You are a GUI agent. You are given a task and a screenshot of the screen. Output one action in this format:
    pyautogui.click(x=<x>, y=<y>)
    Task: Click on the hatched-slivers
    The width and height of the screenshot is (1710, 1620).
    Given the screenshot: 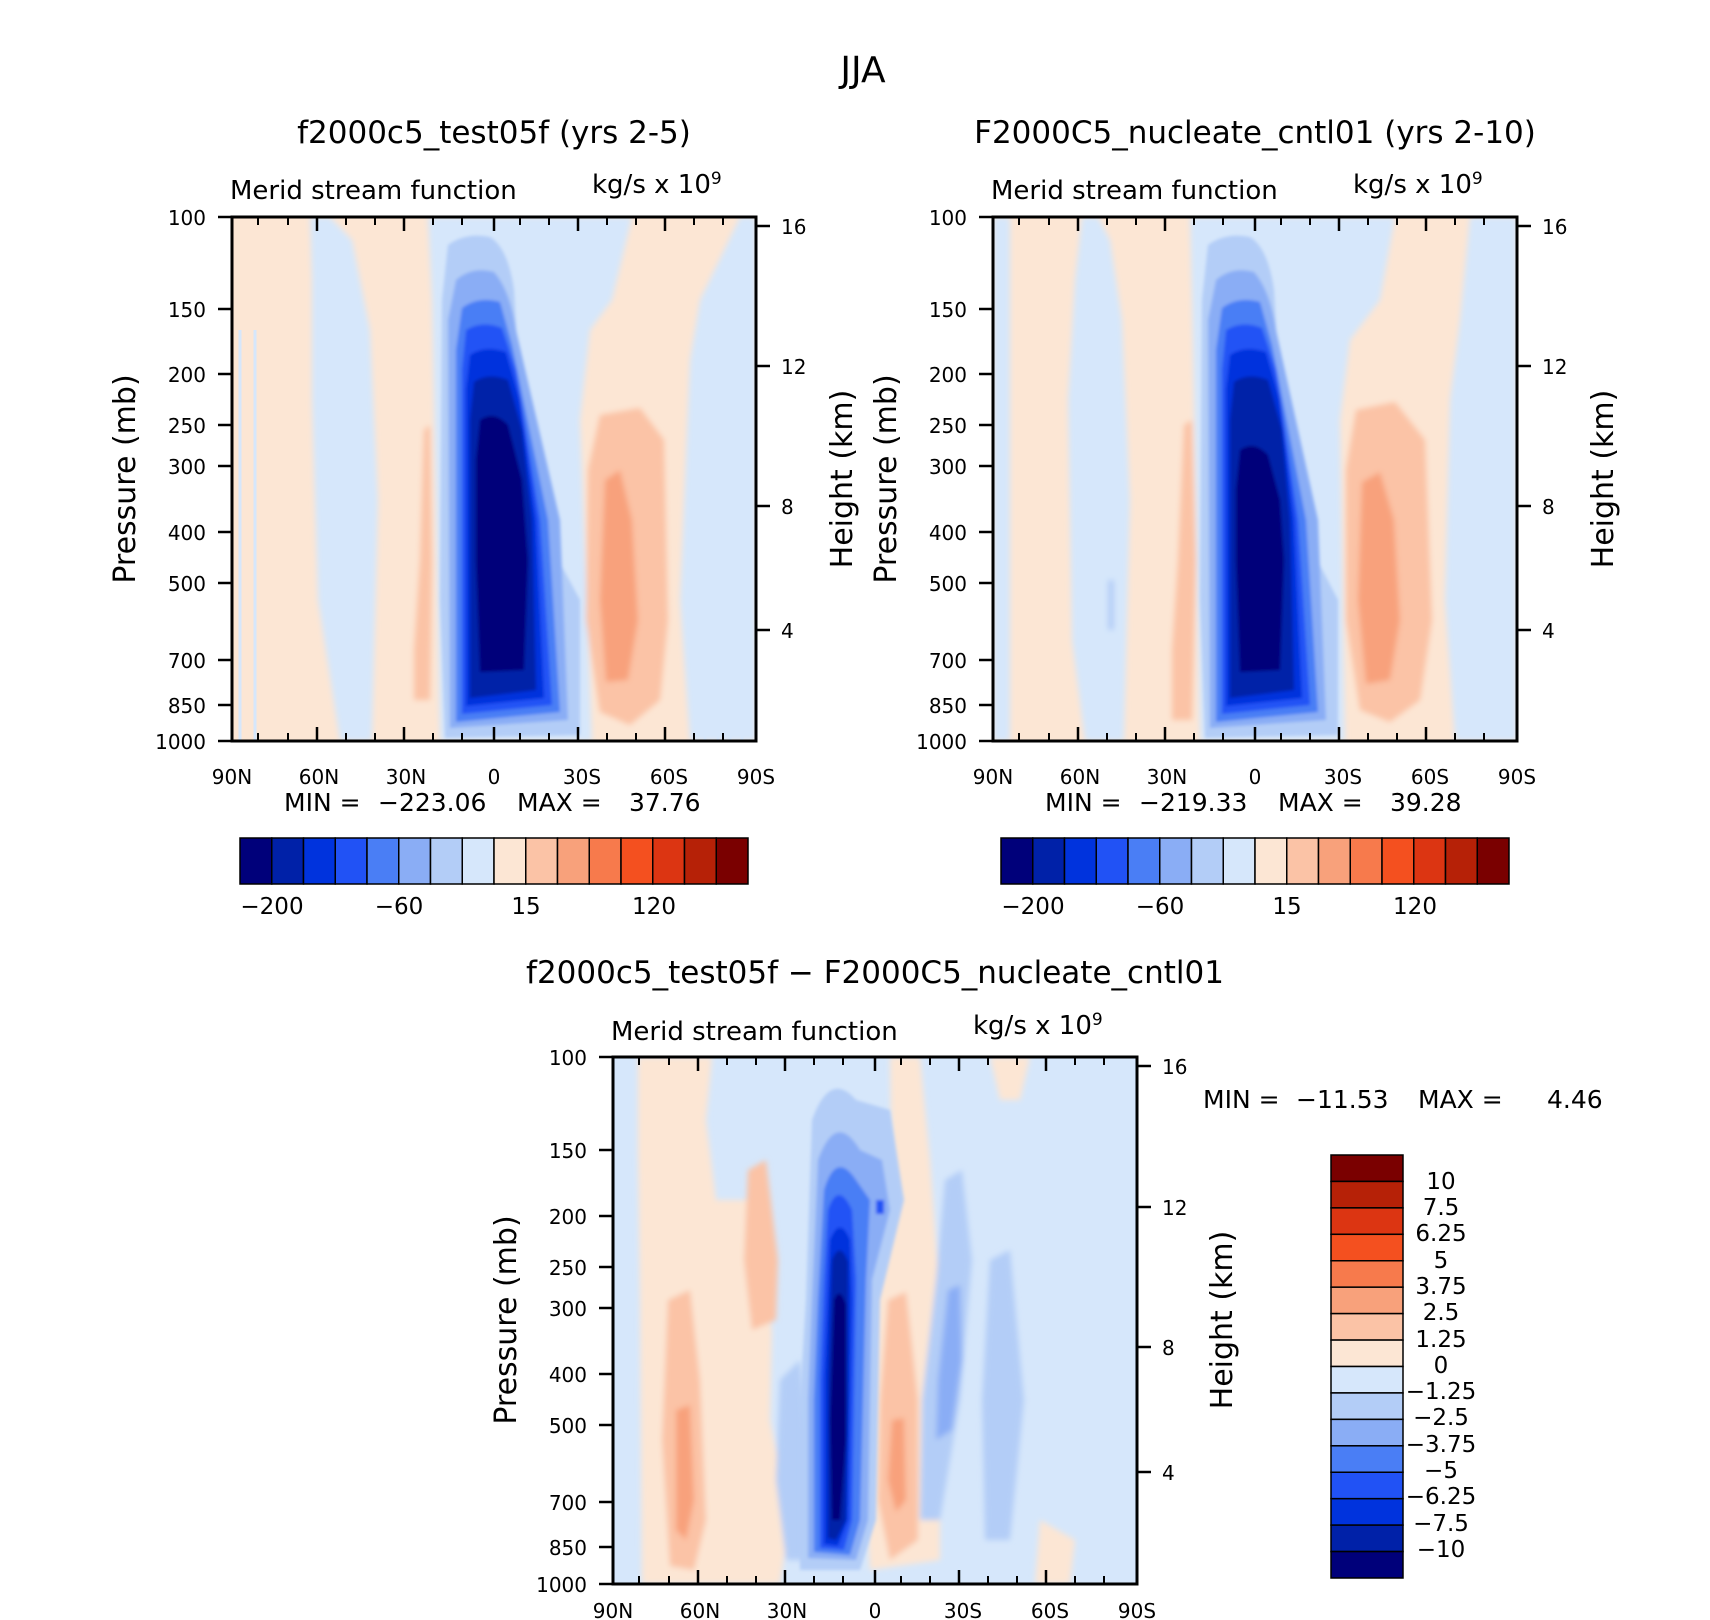 What is the action you would take?
    pyautogui.click(x=491, y=515)
    